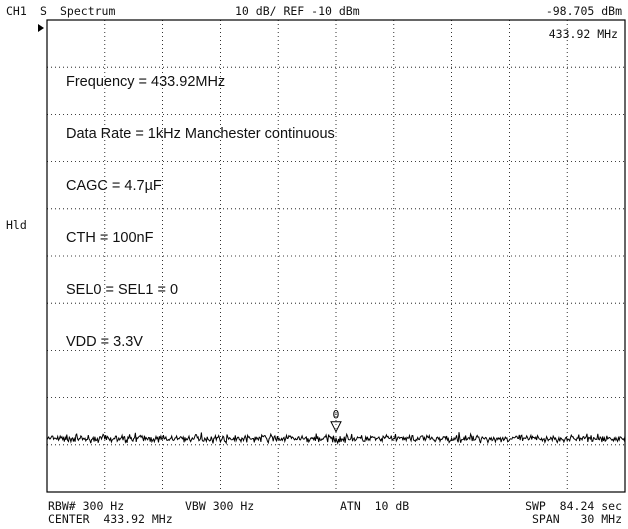 This screenshot has height=529, width=628. Describe the element at coordinates (375, 506) in the screenshot. I see `atn-readout: ATN 10 dB` at that location.